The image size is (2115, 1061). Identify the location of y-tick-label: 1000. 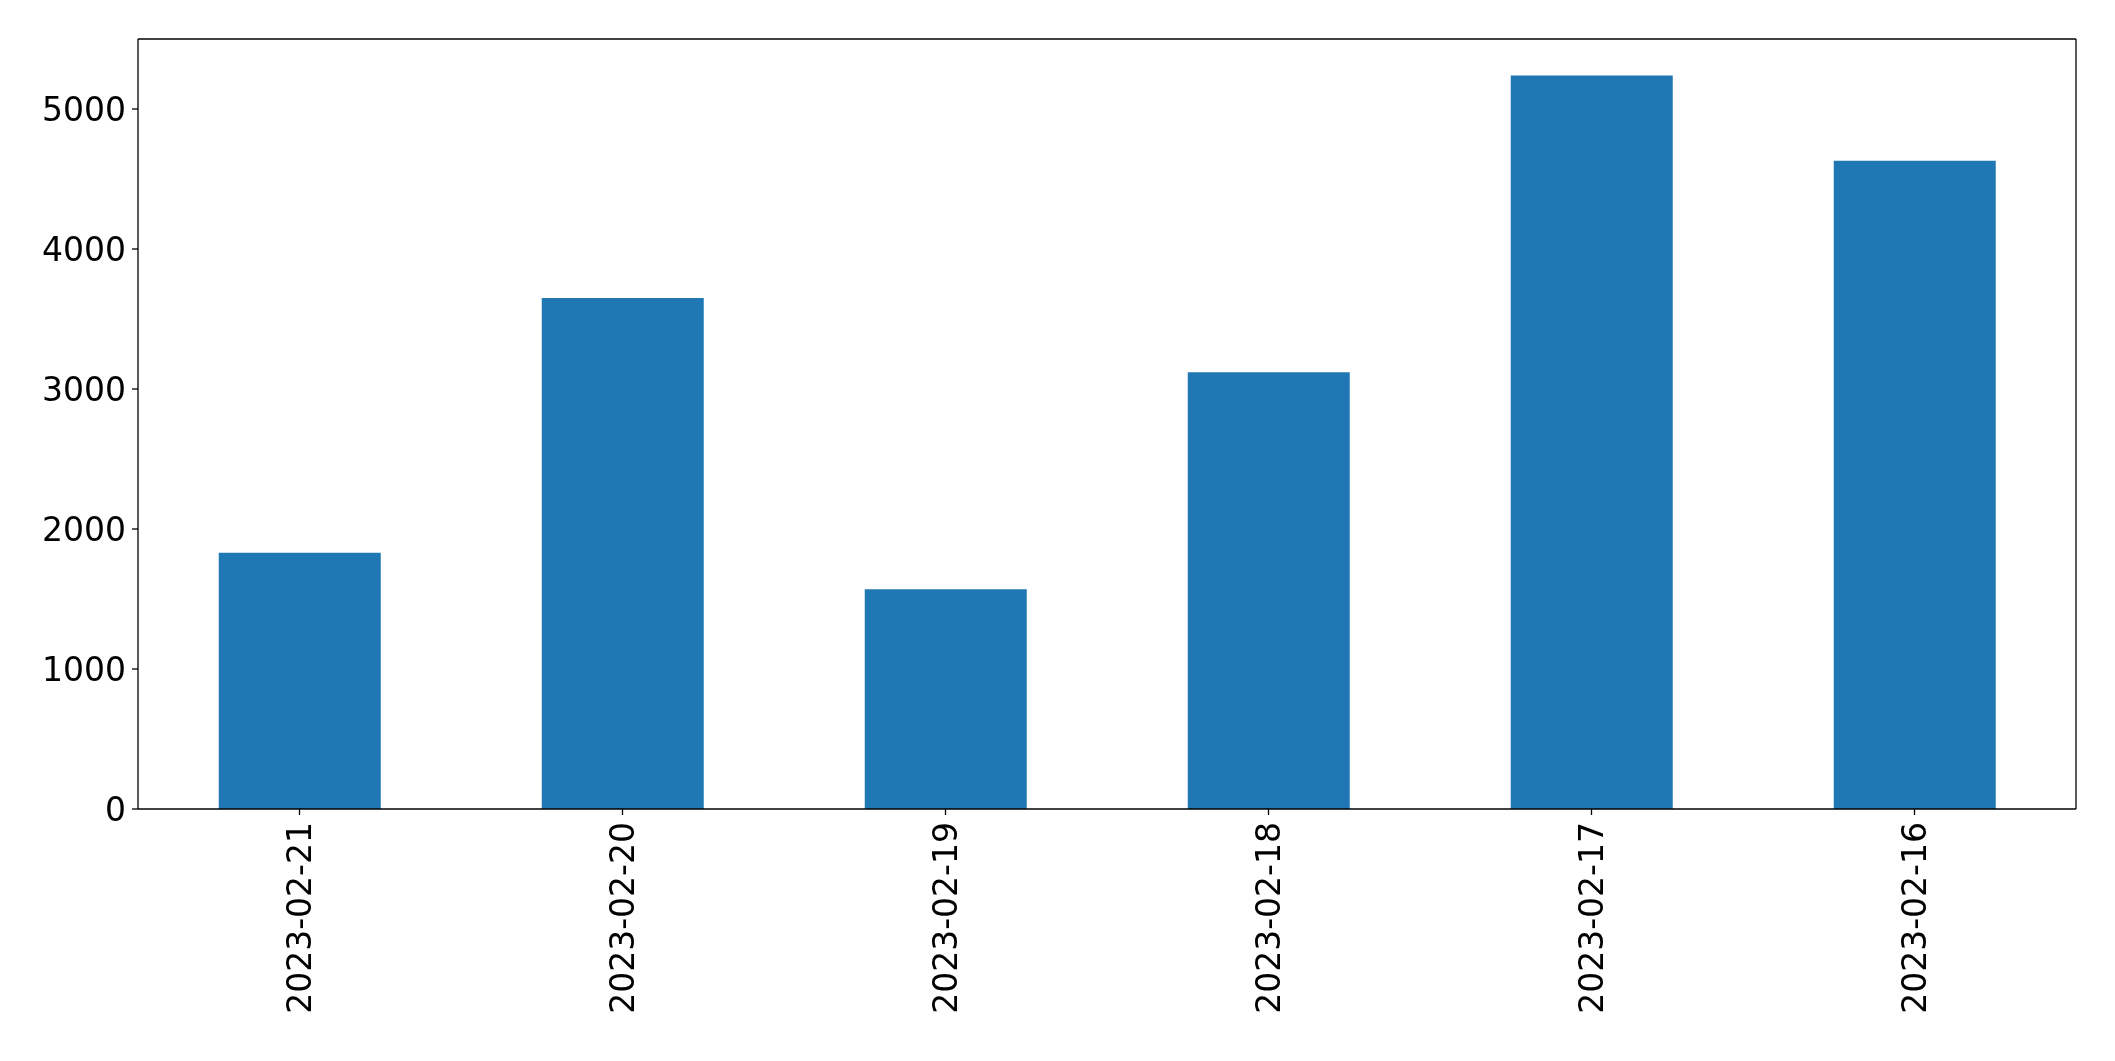
(84, 669).